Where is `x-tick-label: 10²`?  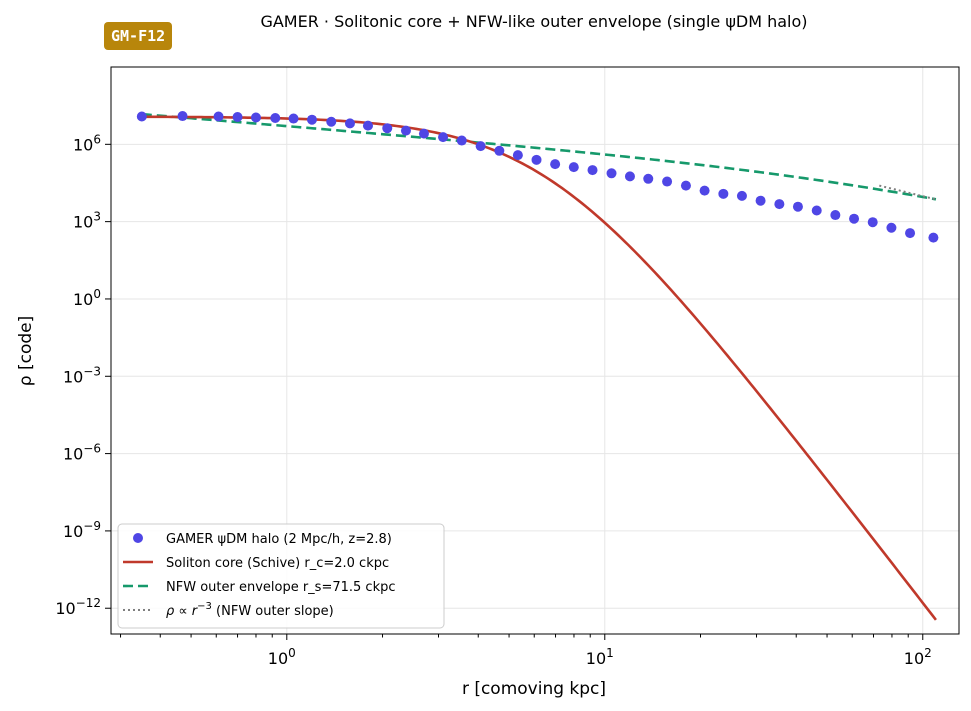
x-tick-label: 10² is located at coordinates (918, 657).